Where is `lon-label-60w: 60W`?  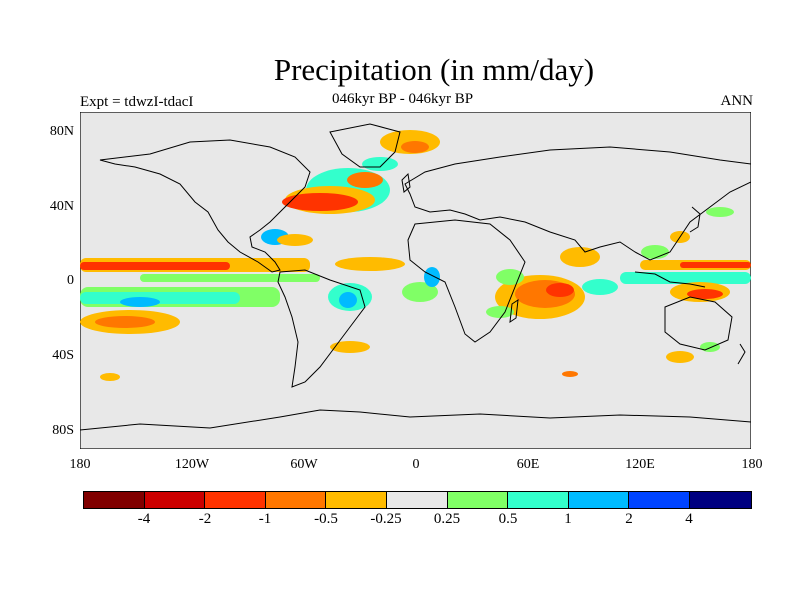
lon-label-60w: 60W is located at coordinates (304, 464).